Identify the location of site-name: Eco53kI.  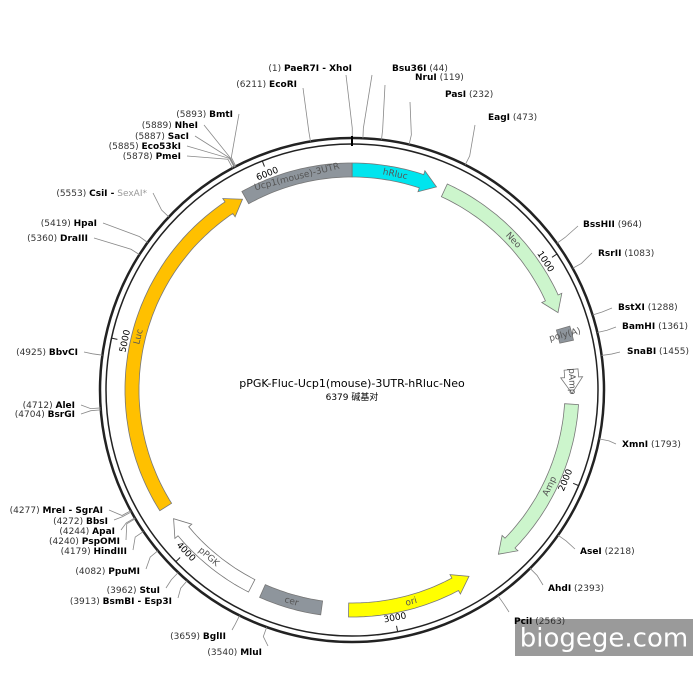
(161, 147).